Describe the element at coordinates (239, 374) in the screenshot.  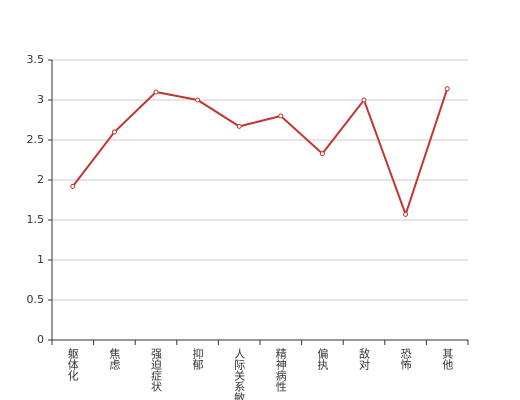
I see `x-tick-label: 人际关系敏感` at that location.